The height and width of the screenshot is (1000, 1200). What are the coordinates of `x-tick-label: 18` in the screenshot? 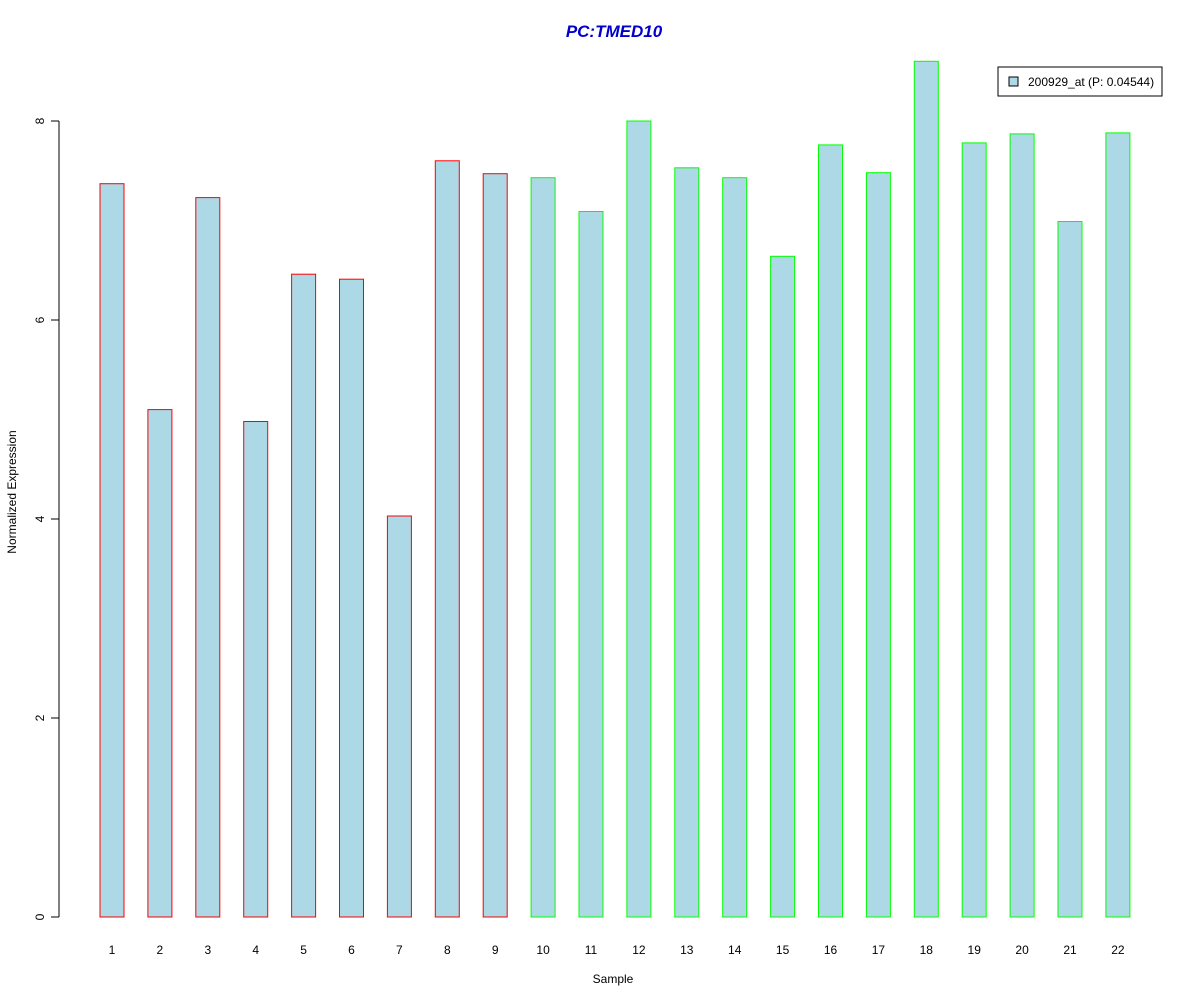 It's located at (927, 950).